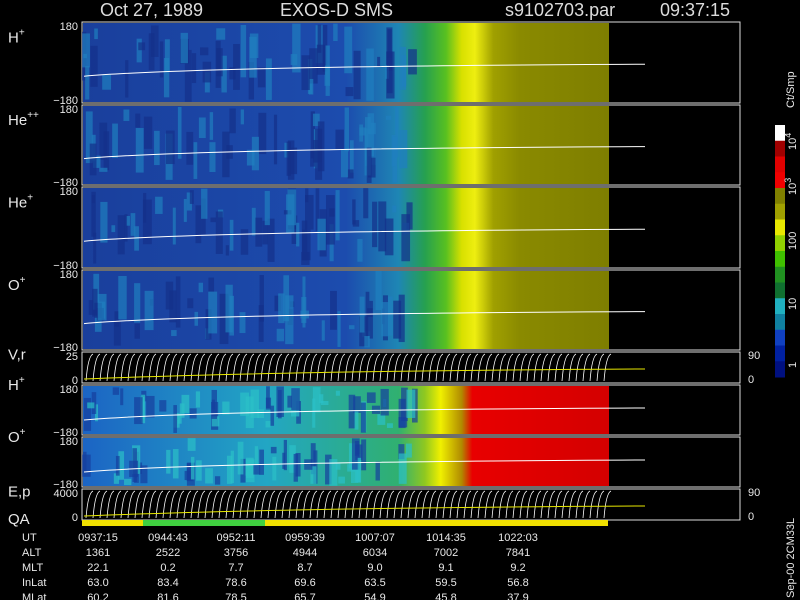 This screenshot has width=800, height=600. What do you see at coordinates (16, 37) in the screenshot?
I see `panel-label: H+` at bounding box center [16, 37].